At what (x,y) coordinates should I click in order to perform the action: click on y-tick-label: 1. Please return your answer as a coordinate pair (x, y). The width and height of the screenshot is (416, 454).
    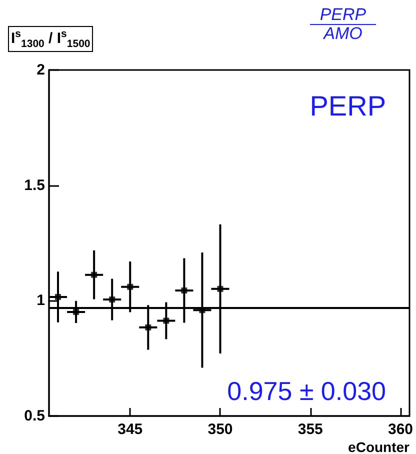
    Looking at the image, I should click on (40, 301).